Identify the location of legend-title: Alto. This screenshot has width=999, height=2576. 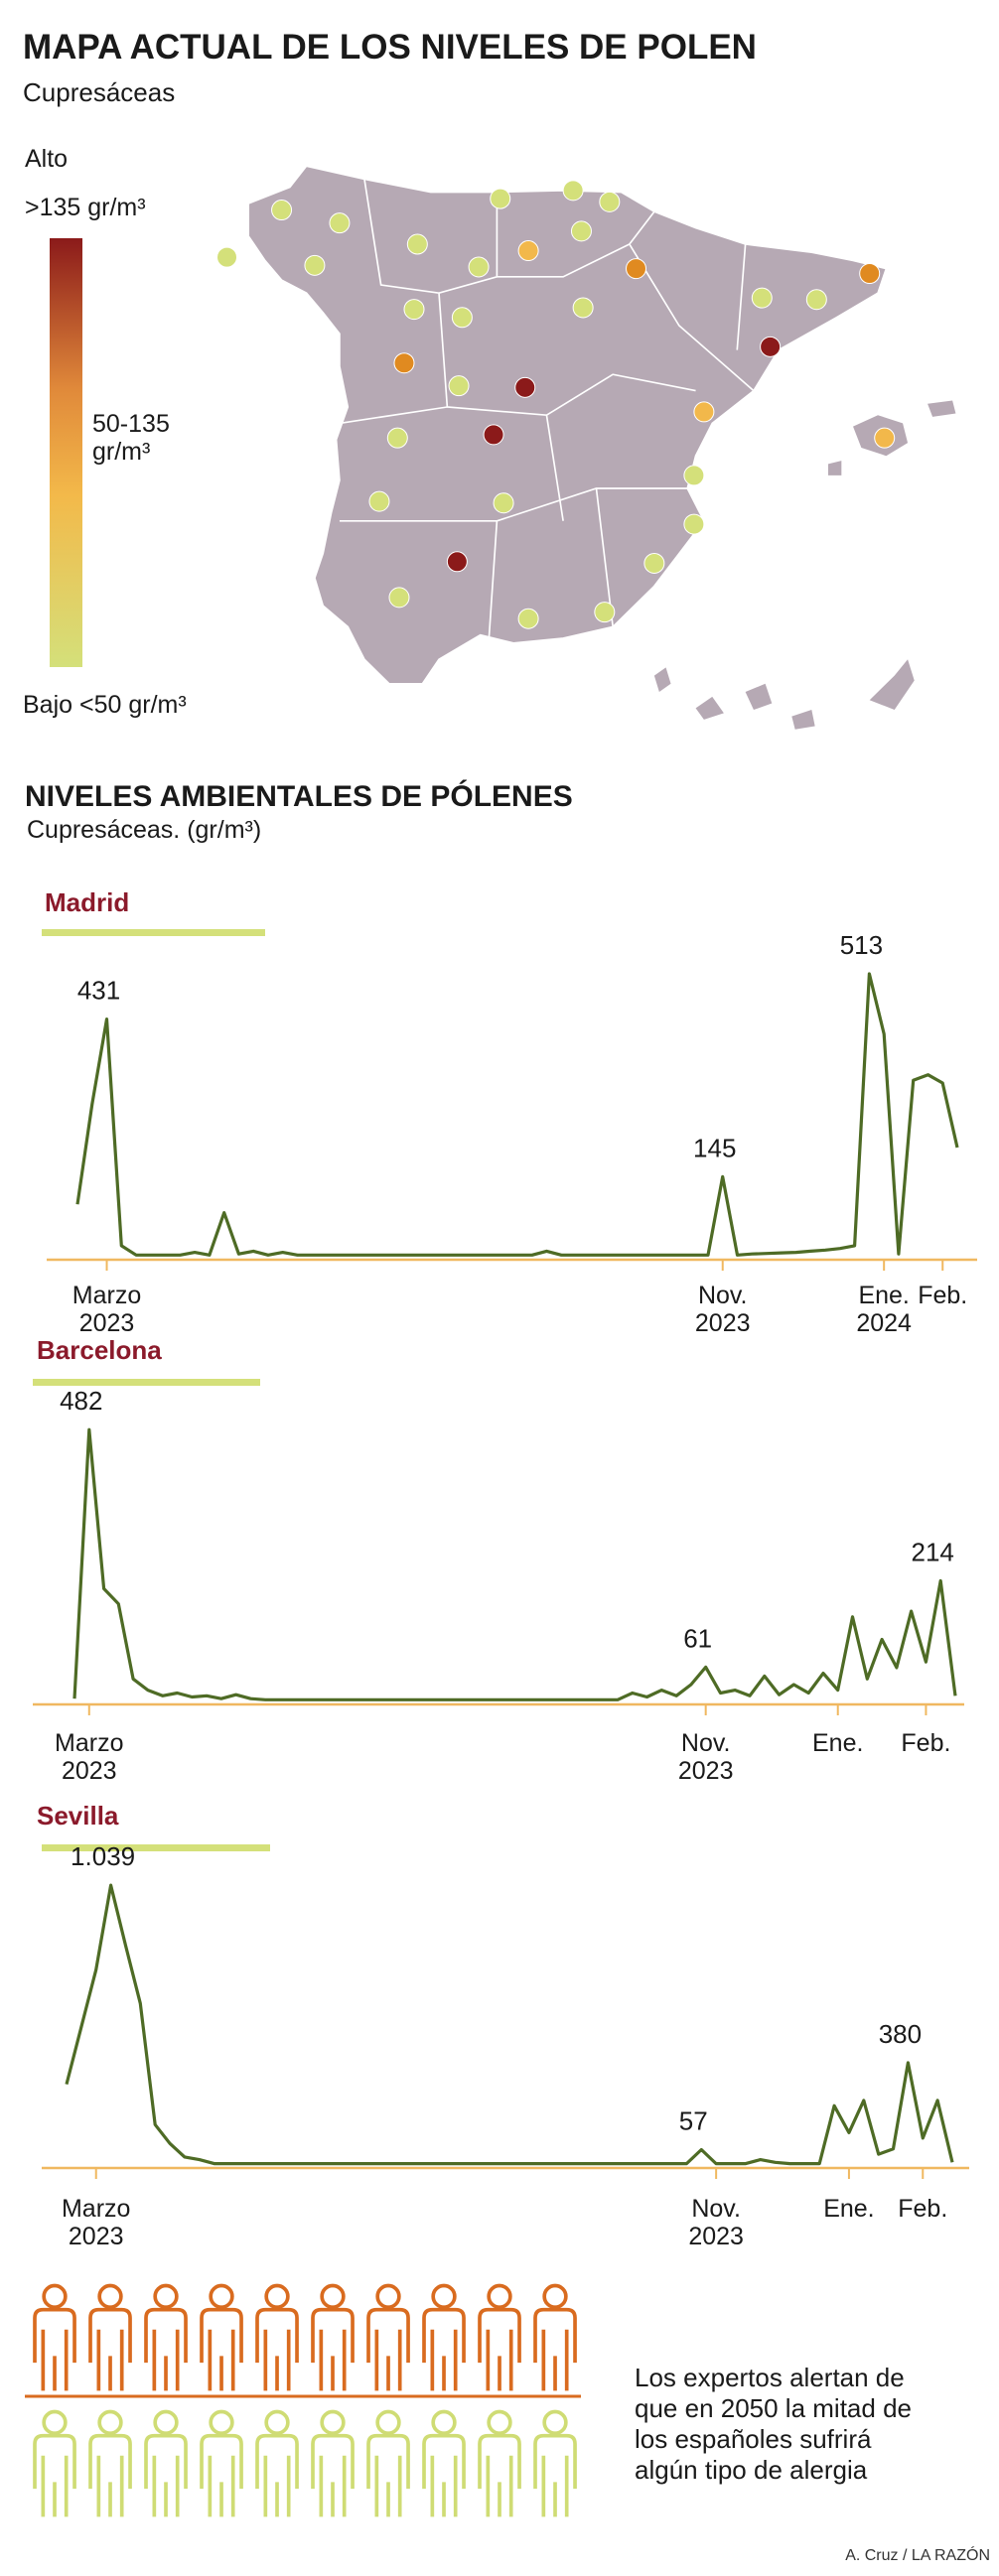
(47, 159).